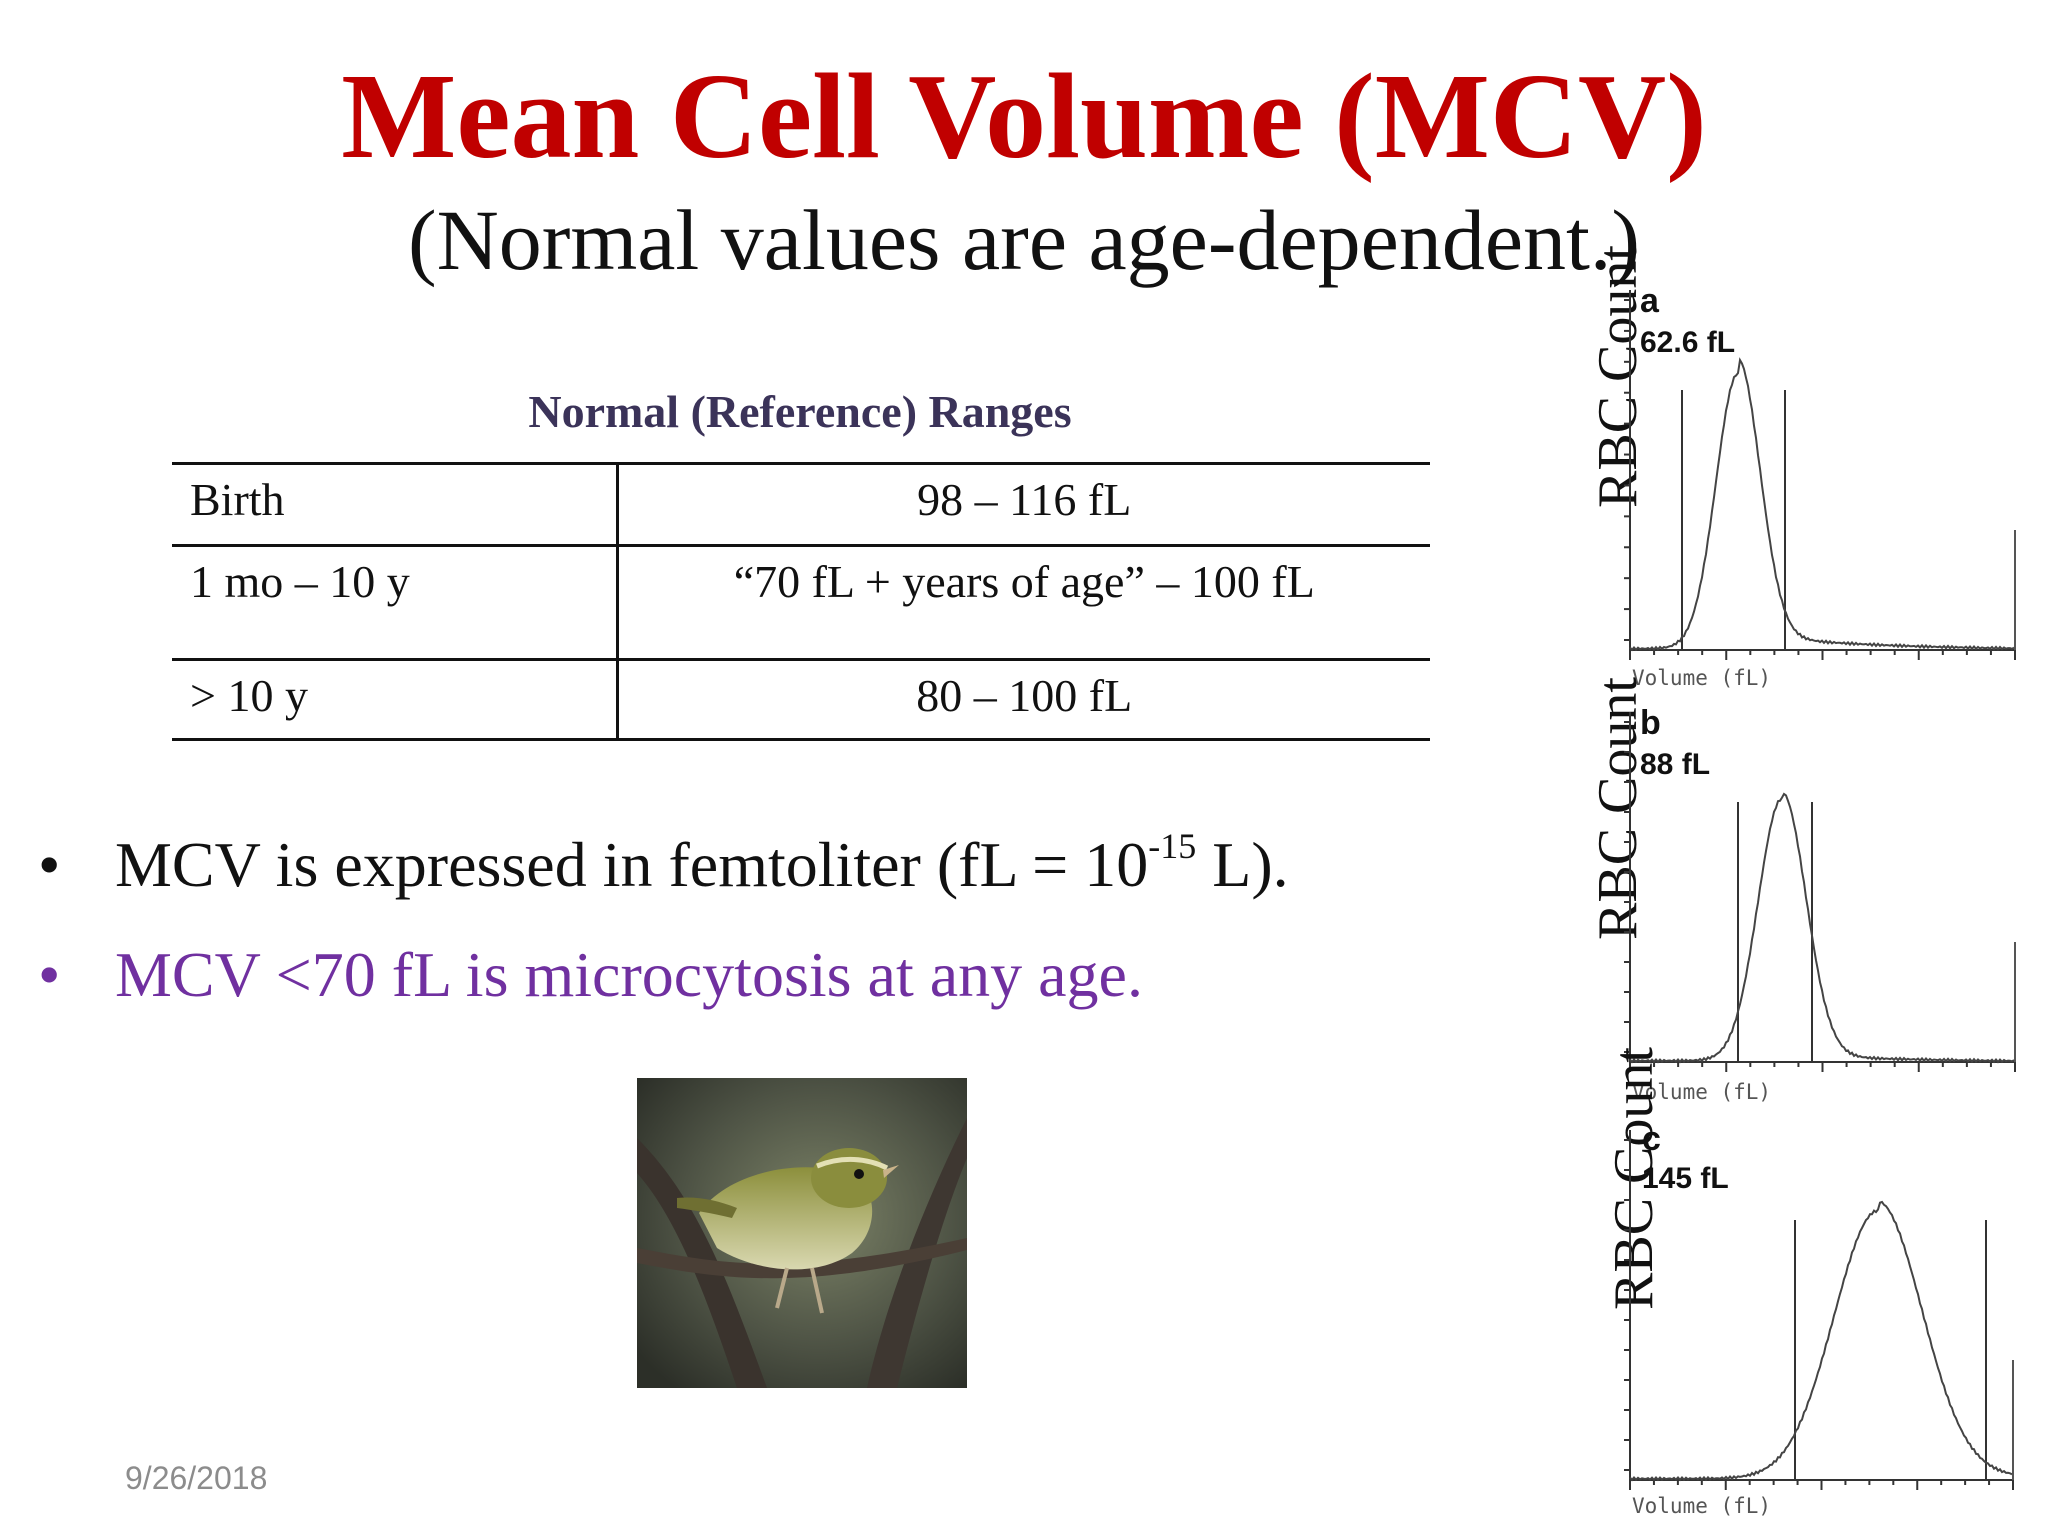 Image resolution: width=2048 pixels, height=1536 pixels. I want to click on bird-photo, so click(802, 1233).